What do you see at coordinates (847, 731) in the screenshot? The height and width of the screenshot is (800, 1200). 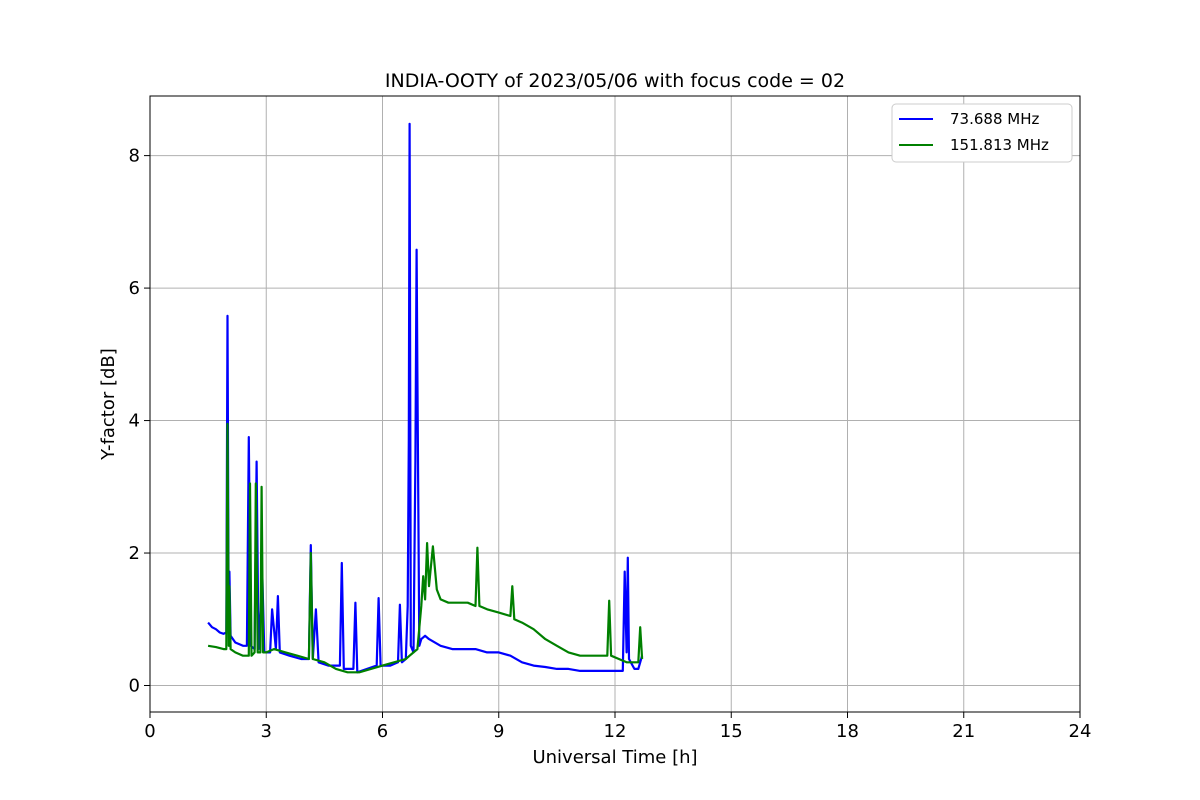 I see `x-tick-label: 18` at bounding box center [847, 731].